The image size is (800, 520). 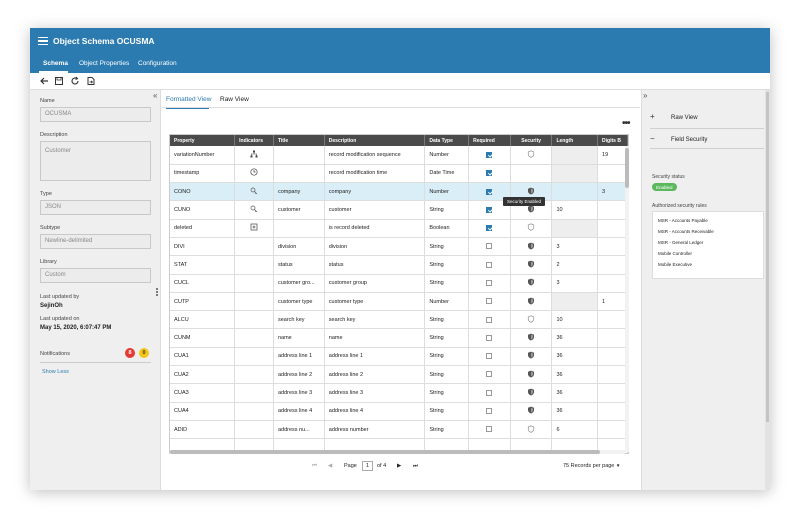 What do you see at coordinates (399, 430) in the screenshot?
I see `table-row: ADID address nu... address number String 6` at bounding box center [399, 430].